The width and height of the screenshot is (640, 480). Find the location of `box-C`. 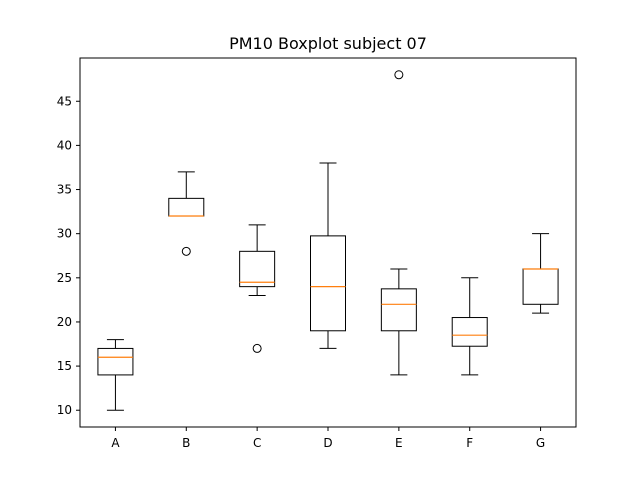

box-C is located at coordinates (257, 269).